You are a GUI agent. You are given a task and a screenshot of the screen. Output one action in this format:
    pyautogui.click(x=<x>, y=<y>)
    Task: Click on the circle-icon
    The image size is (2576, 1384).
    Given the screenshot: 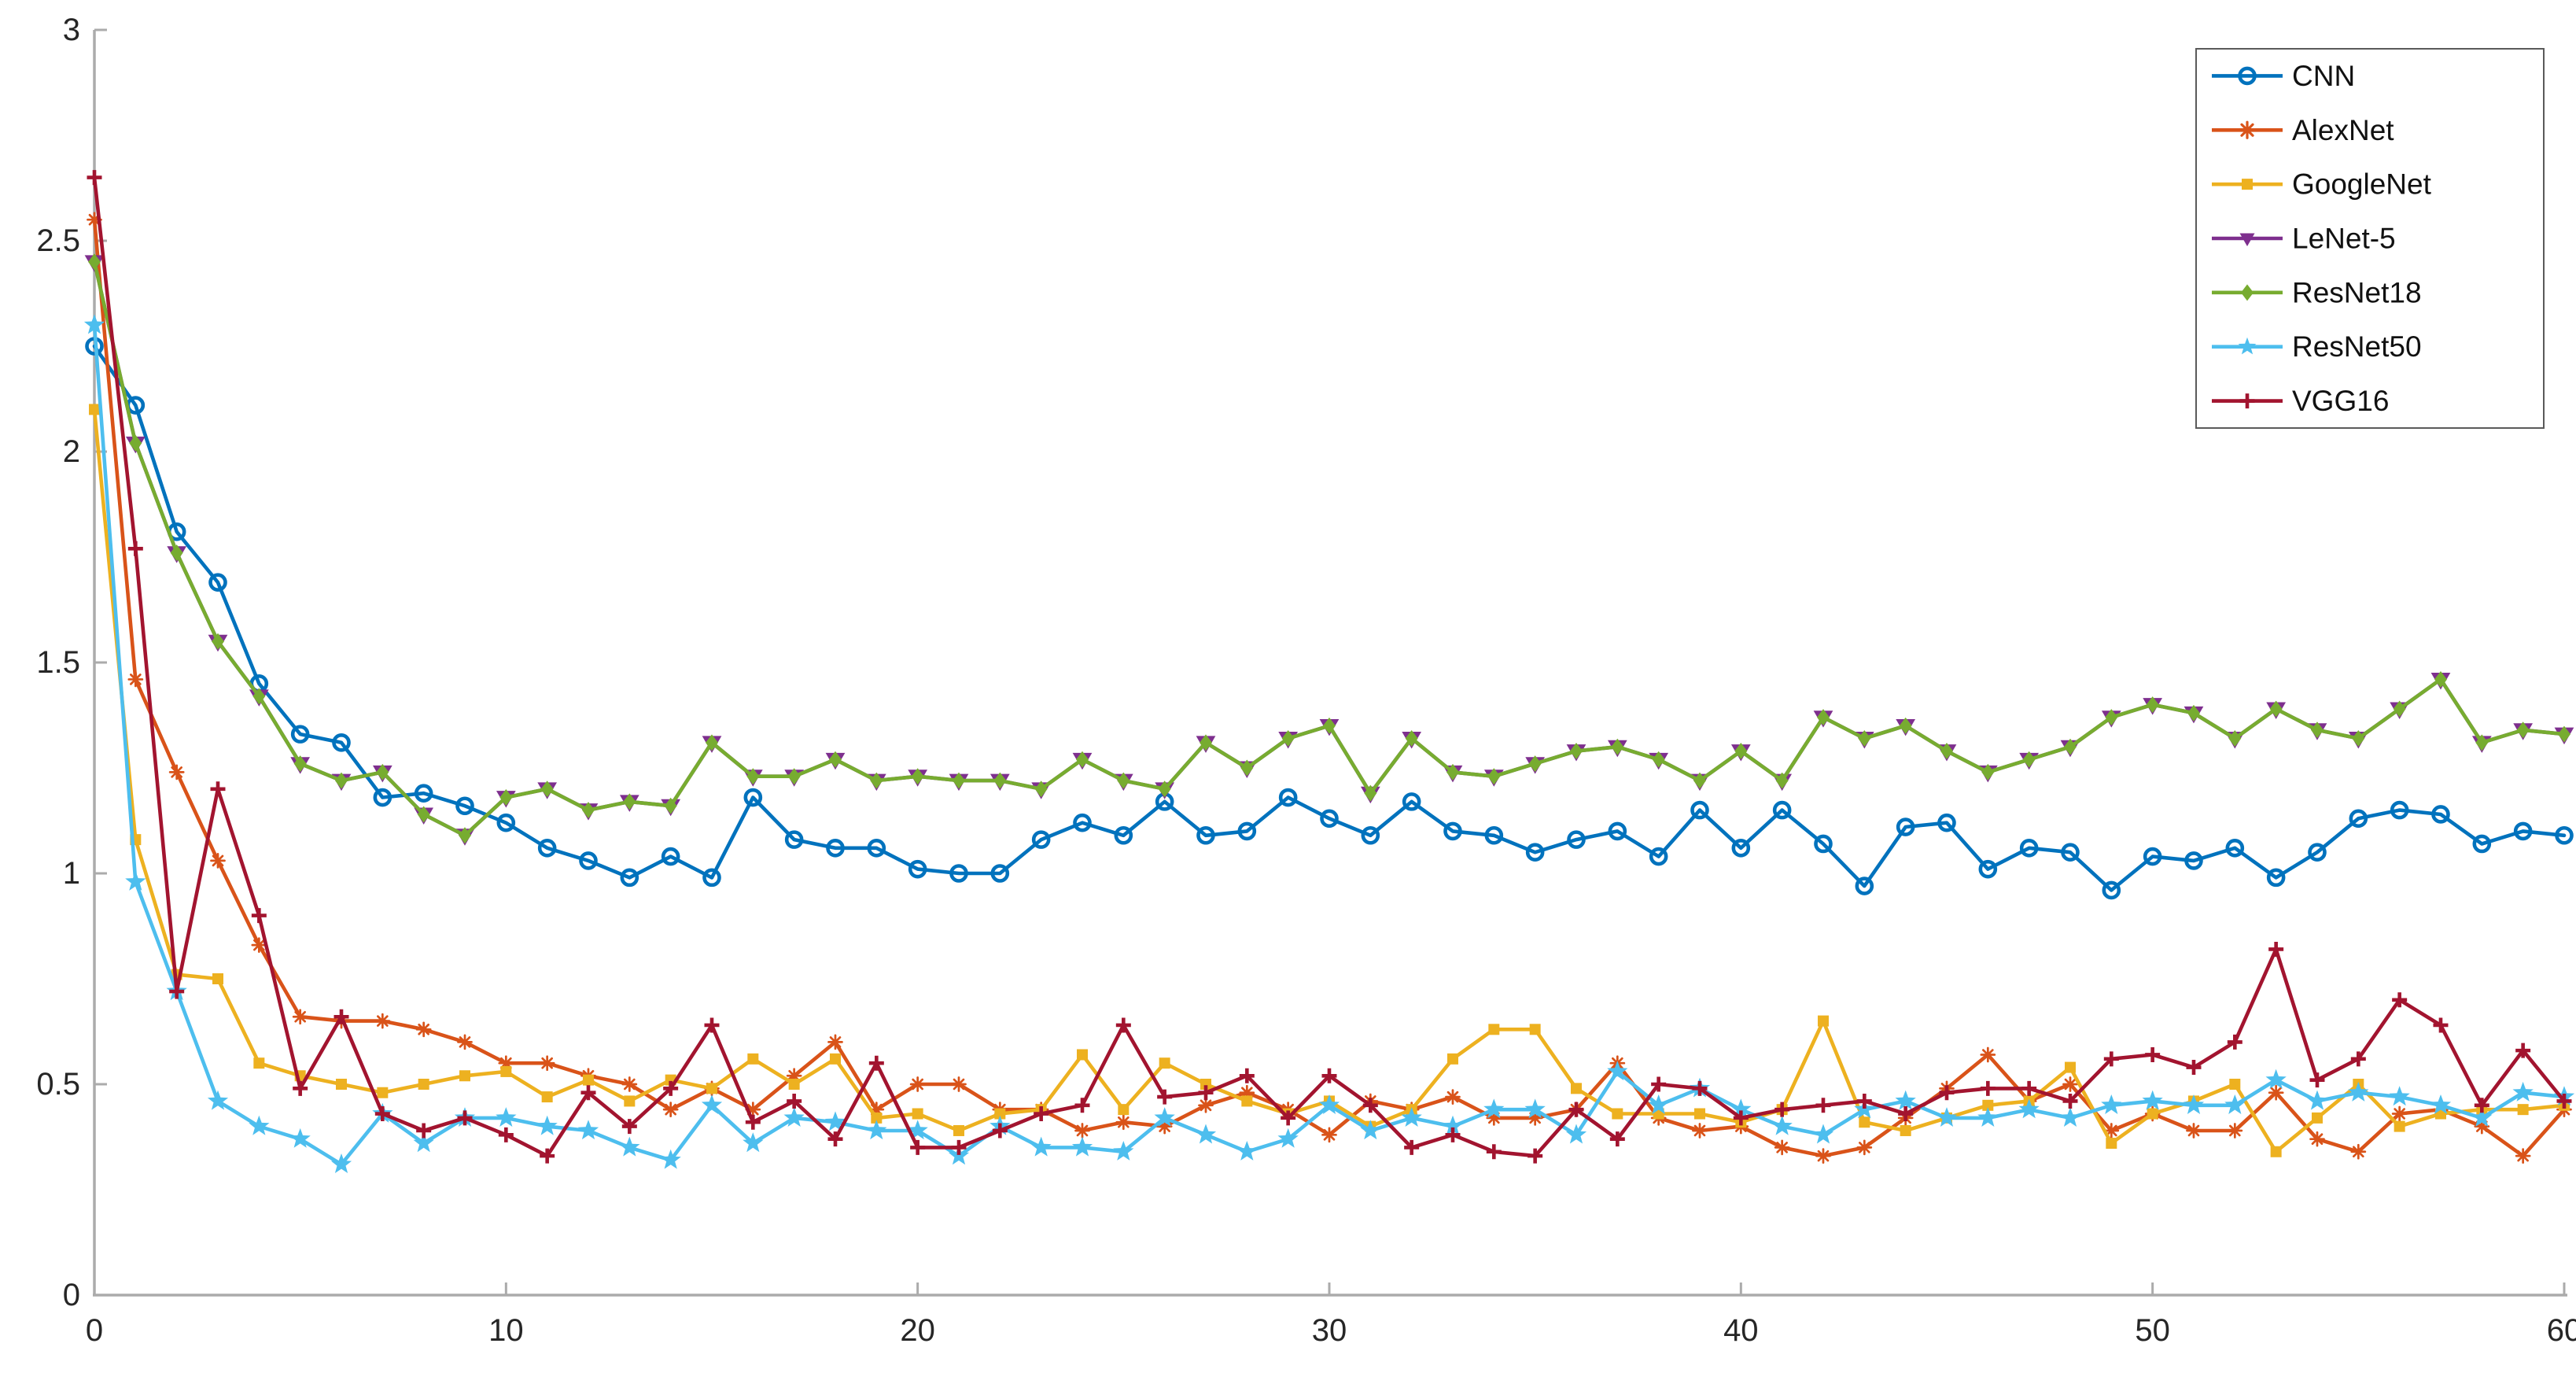 What is the action you would take?
    pyautogui.click(x=2247, y=76)
    